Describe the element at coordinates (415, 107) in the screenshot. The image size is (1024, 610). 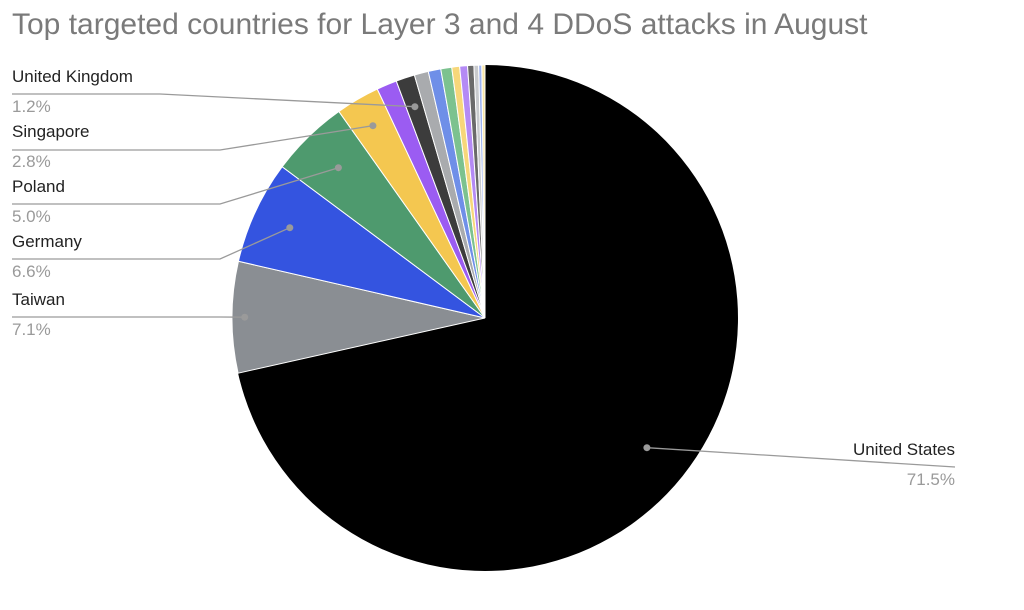
I see `leader-dot-united-kingdom` at that location.